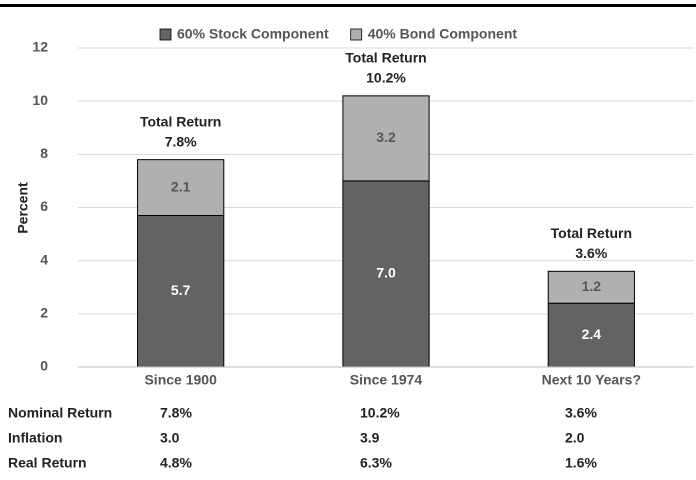  What do you see at coordinates (443, 34) in the screenshot?
I see `legend-label: 40% Bond Component` at bounding box center [443, 34].